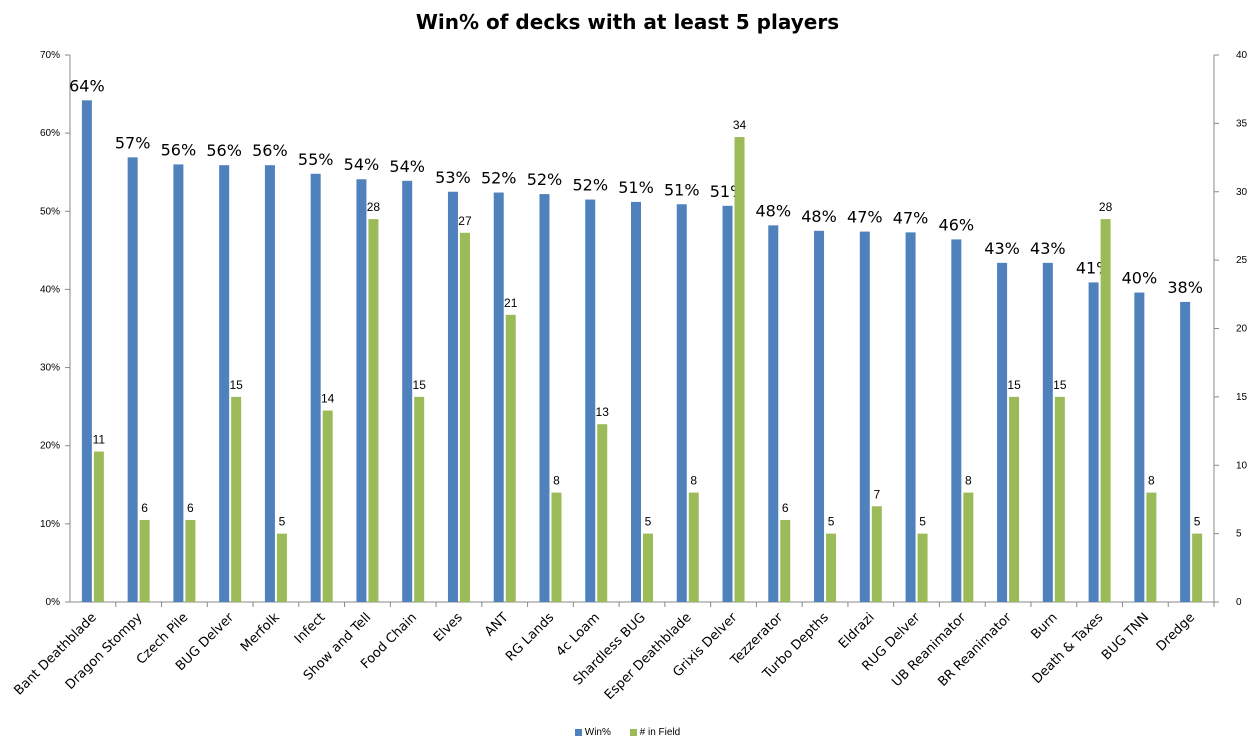 This screenshot has height=746, width=1255. Describe the element at coordinates (1106, 207) in the screenshot. I see `data-label-field: 28` at that location.